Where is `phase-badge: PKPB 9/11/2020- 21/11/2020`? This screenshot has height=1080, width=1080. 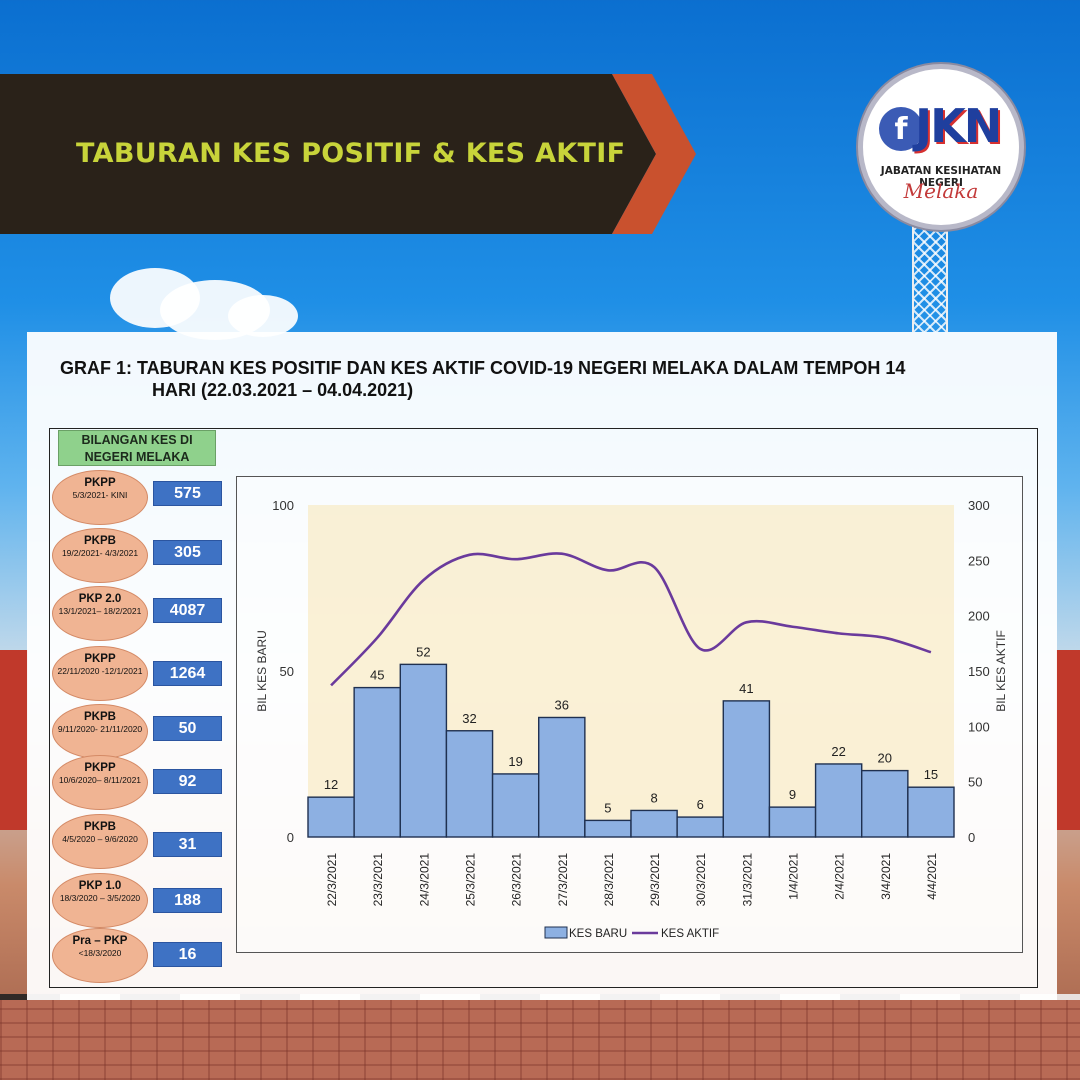
phase-badge: PKPB 9/11/2020- 21/11/2020 is located at coordinates (100, 731).